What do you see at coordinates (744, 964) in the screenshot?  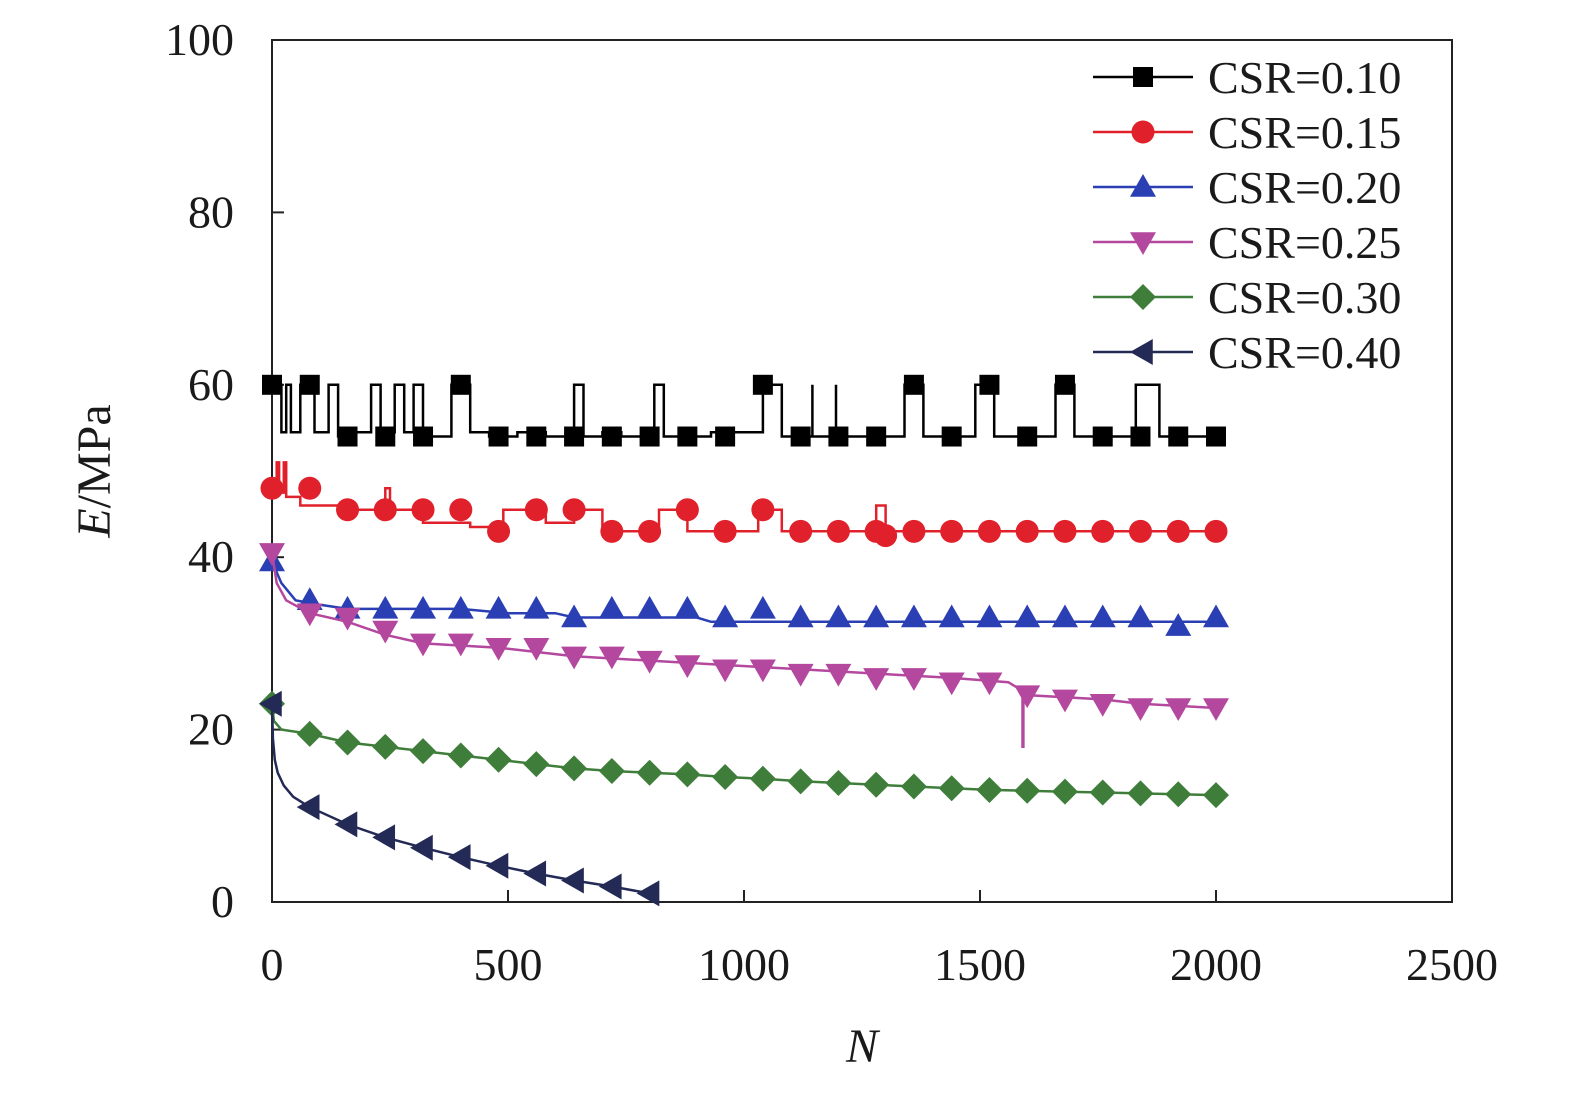 I see `x-tick-label: 1000` at bounding box center [744, 964].